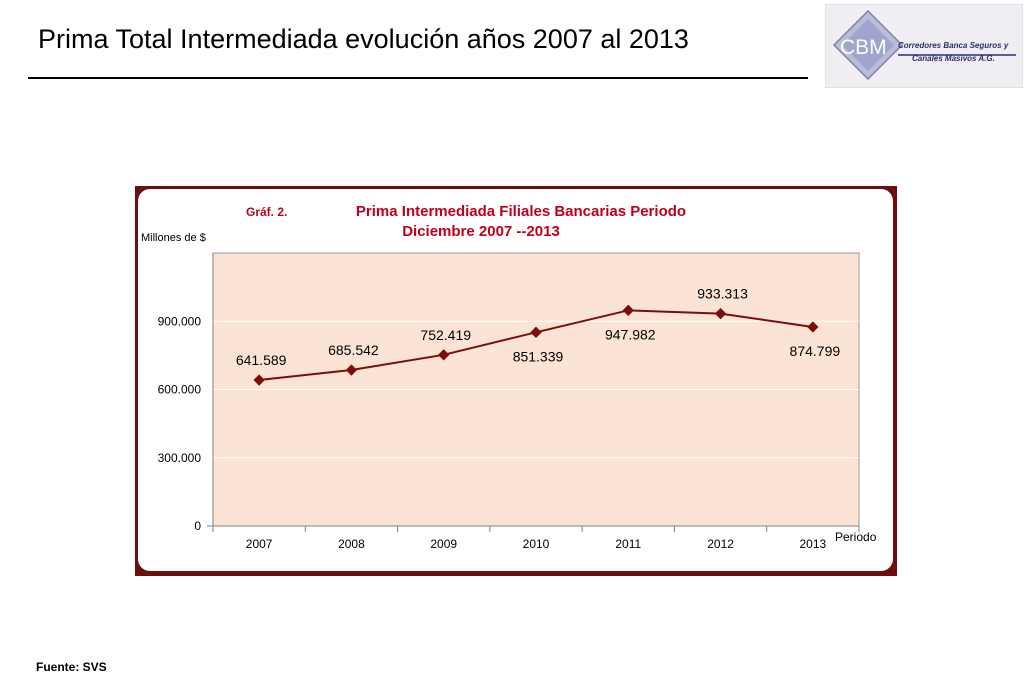 This screenshot has width=1032, height=699. I want to click on y-tick-label: 300.000, so click(180, 458).